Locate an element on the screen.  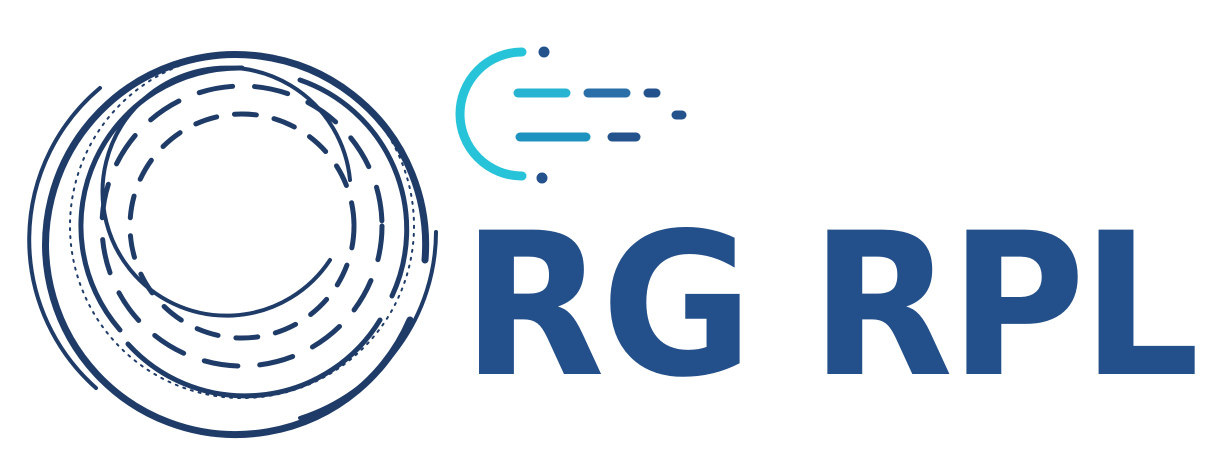
inner-ring-arc-a is located at coordinates (161, 199).